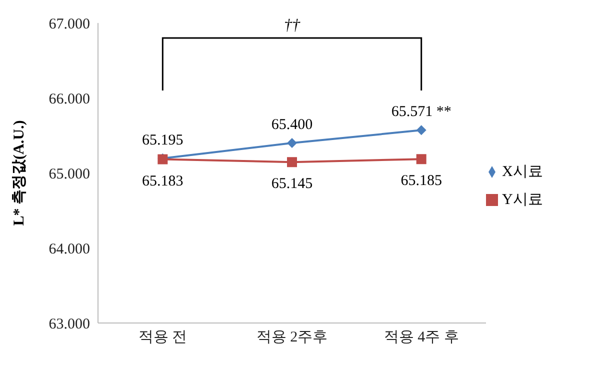  I want to click on y-tick-label: 64.000, so click(69, 249).